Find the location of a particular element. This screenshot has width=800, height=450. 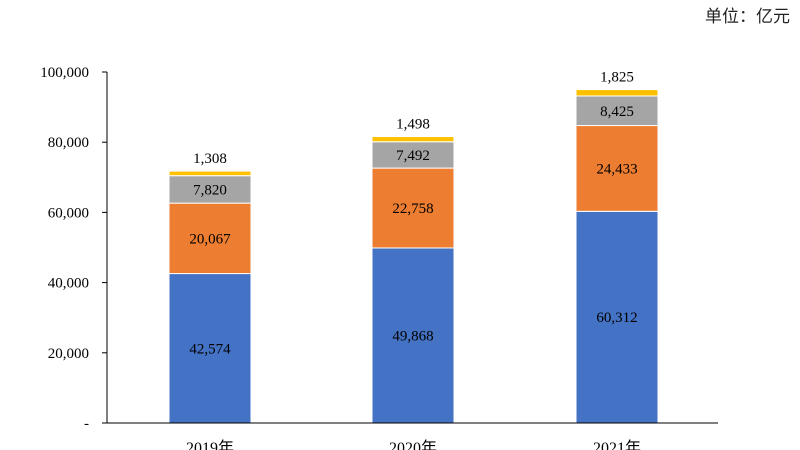

y-tick-label: 20,000 is located at coordinates (68, 354).